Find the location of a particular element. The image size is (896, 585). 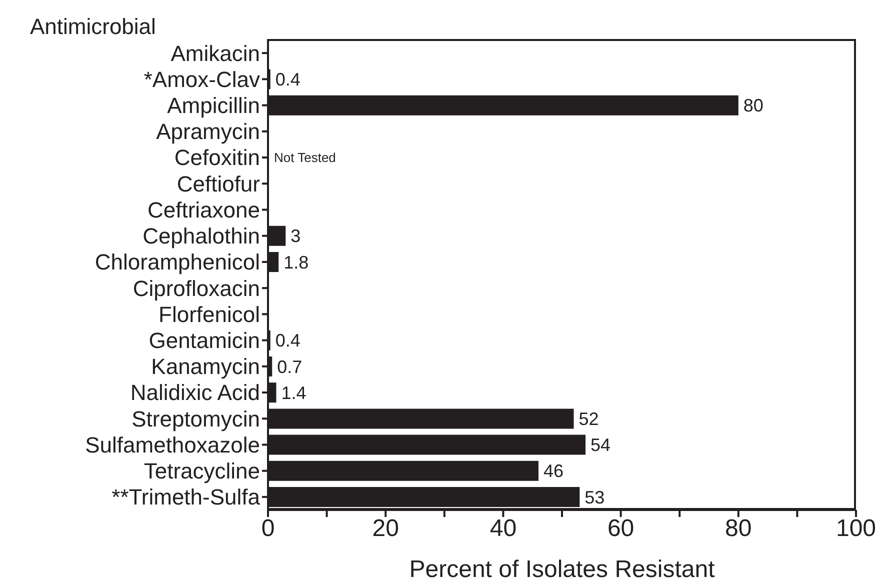

y-tick-label: Nalidixic Acid is located at coordinates (195, 393).